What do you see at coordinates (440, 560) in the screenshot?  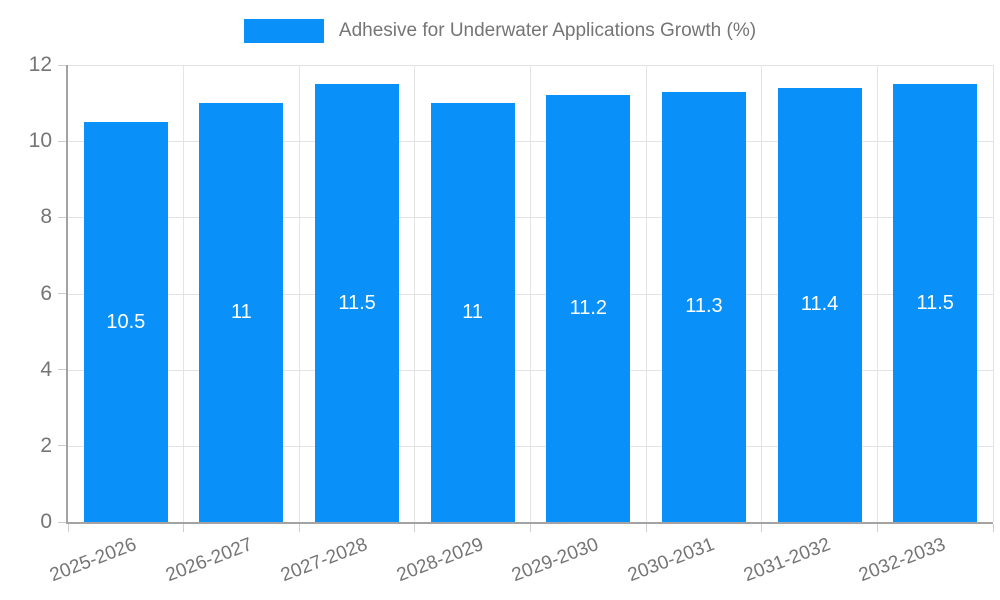 I see `x-tick-label: 2028-2029` at bounding box center [440, 560].